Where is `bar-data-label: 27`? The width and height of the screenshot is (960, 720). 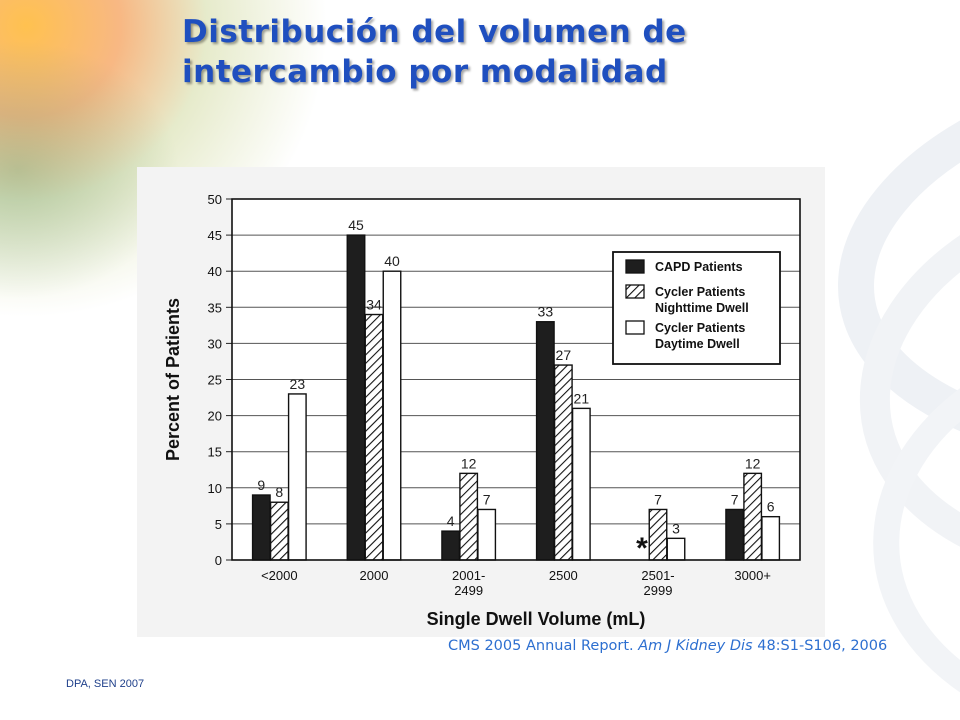
bar-data-label: 27 is located at coordinates (564, 355).